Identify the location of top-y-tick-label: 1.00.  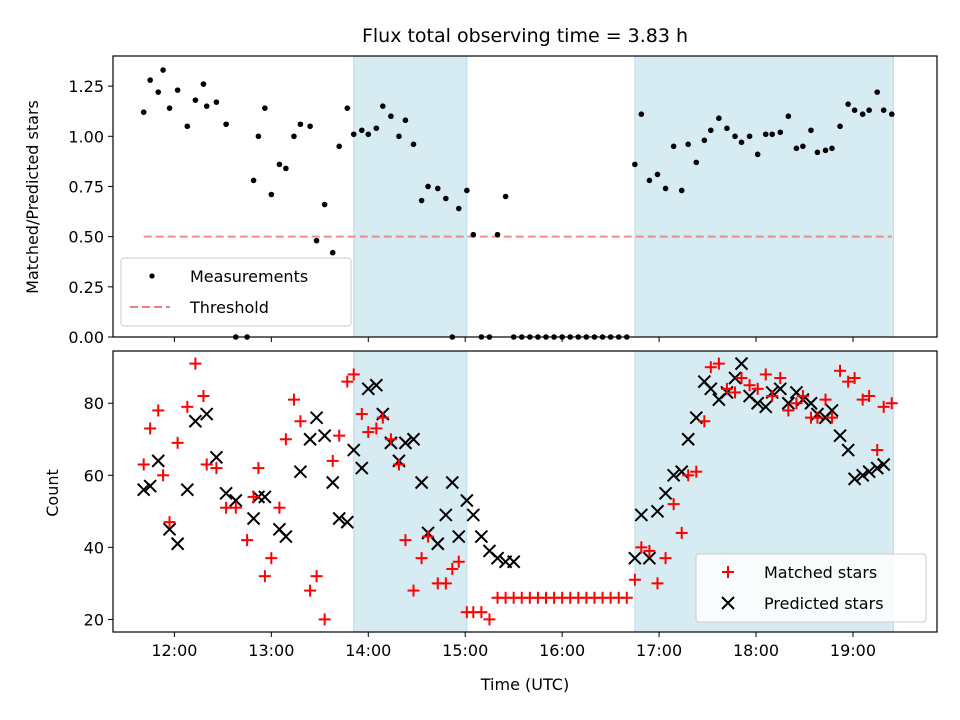
(86, 136).